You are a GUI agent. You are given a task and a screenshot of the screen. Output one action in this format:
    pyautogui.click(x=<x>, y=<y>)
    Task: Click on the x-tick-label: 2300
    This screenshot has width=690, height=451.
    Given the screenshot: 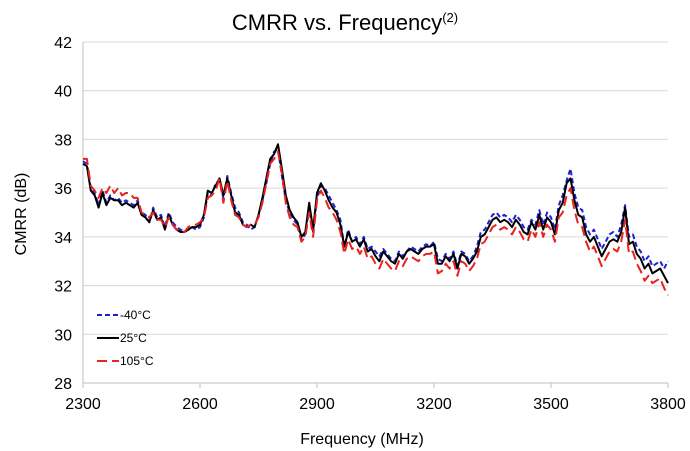 What is the action you would take?
    pyautogui.click(x=83, y=404)
    